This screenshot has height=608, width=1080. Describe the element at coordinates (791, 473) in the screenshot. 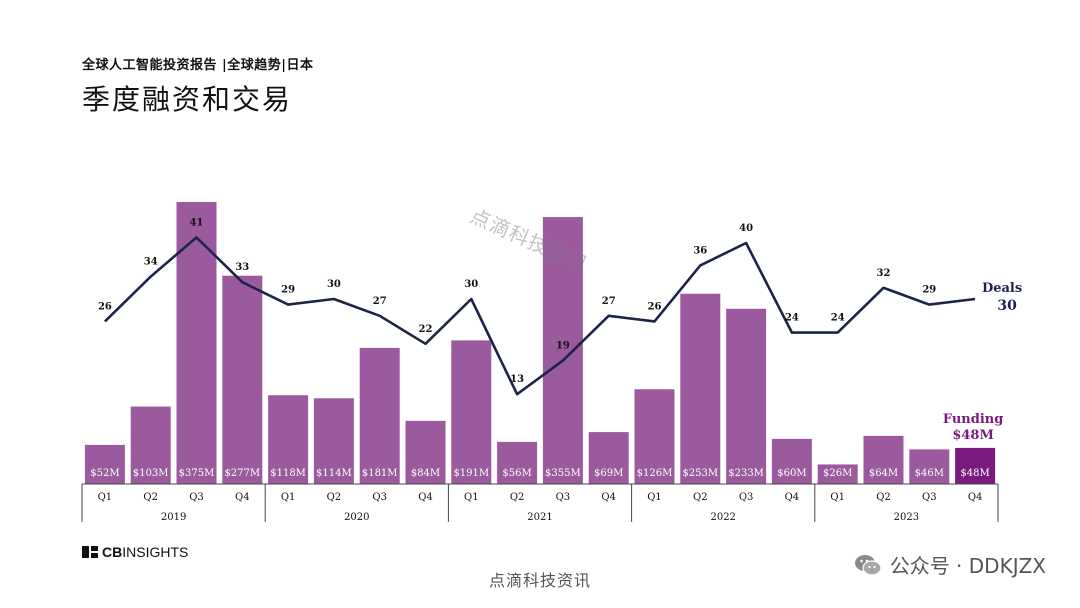

I see `funding-bar-label: $60M` at that location.